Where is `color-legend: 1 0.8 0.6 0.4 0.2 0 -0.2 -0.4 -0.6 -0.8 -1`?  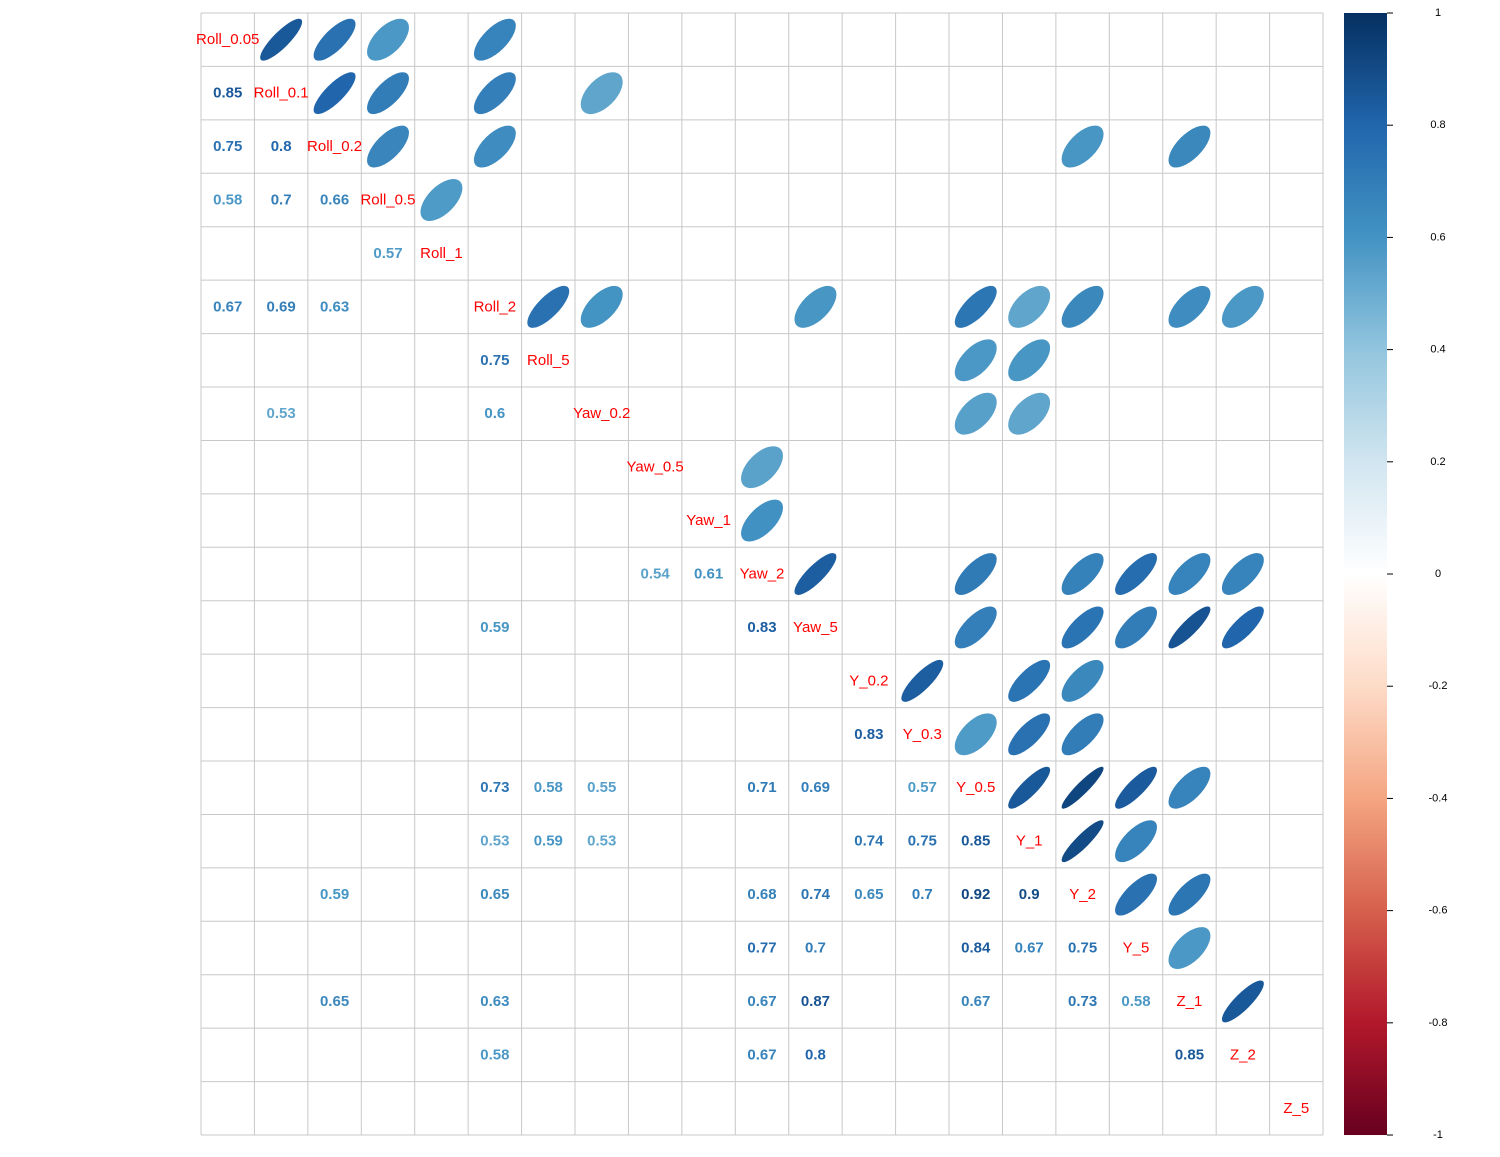 color-legend: 1 0.8 0.6 0.4 0.2 0 -0.2 -0.4 -0.6 -0.8 -1 is located at coordinates (1395, 574).